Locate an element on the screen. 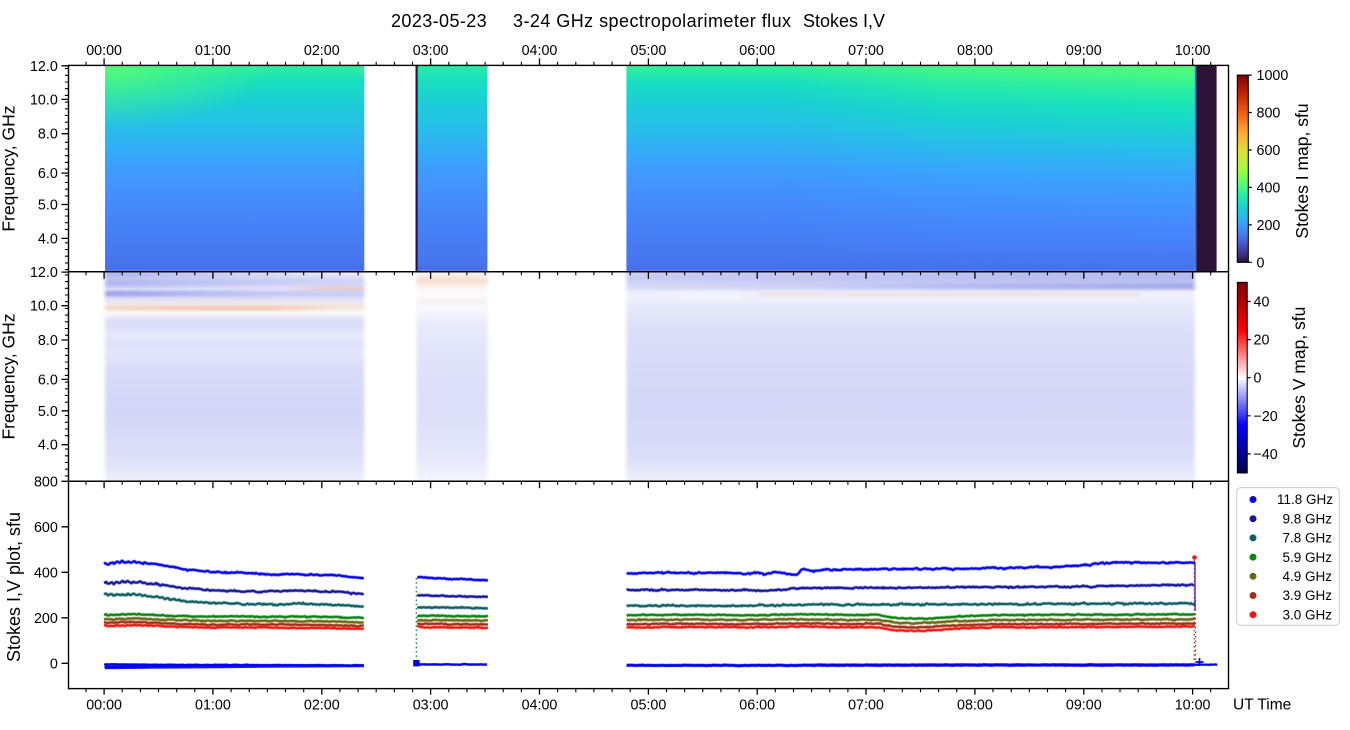  svg-text: −20 is located at coordinates (1266, 417).